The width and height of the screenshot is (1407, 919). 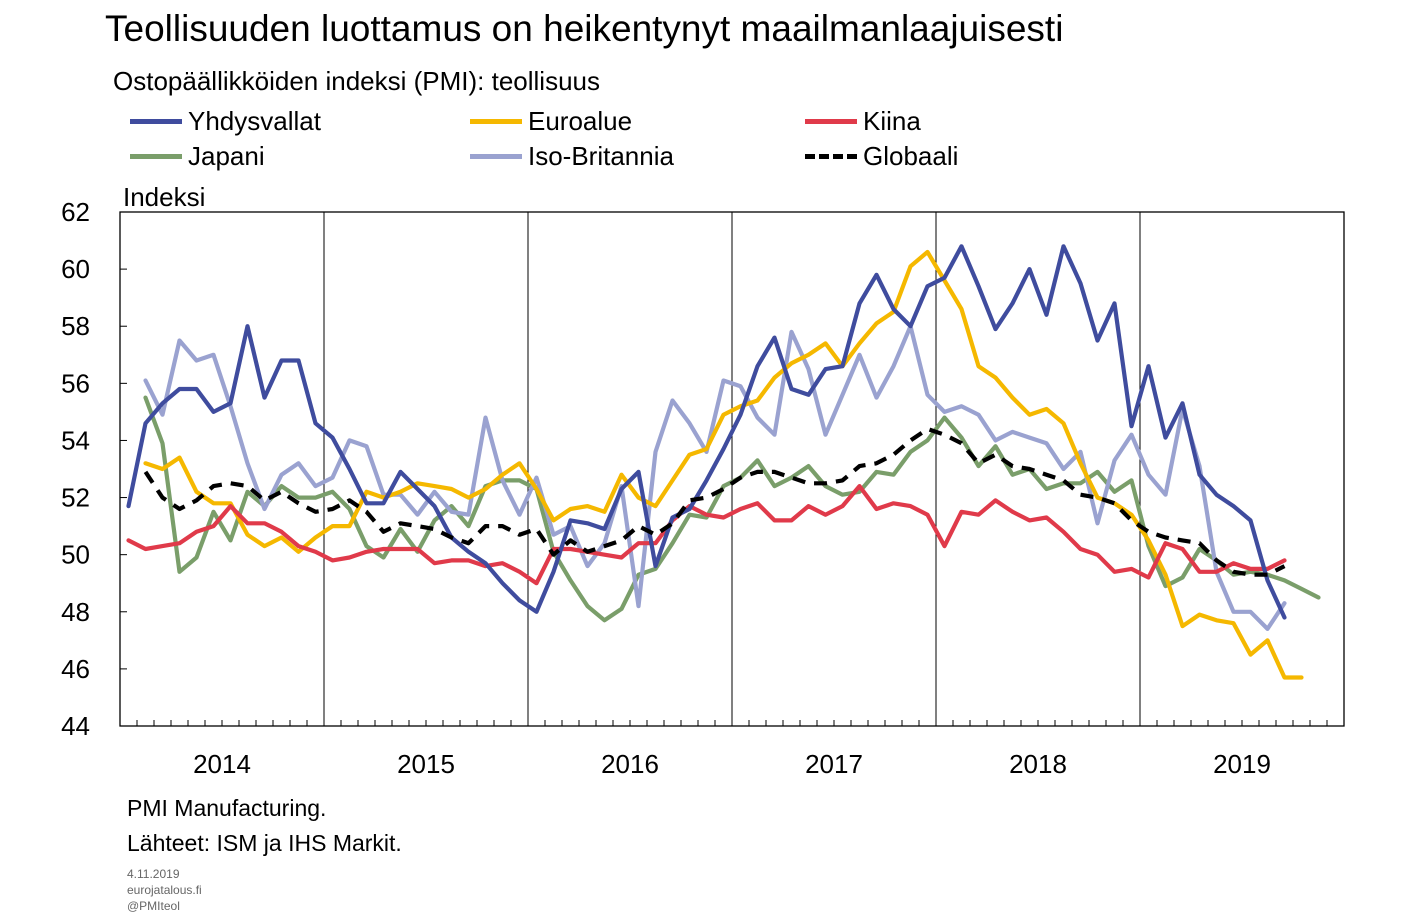 I want to click on y-tick-label: 44, so click(x=75, y=726).